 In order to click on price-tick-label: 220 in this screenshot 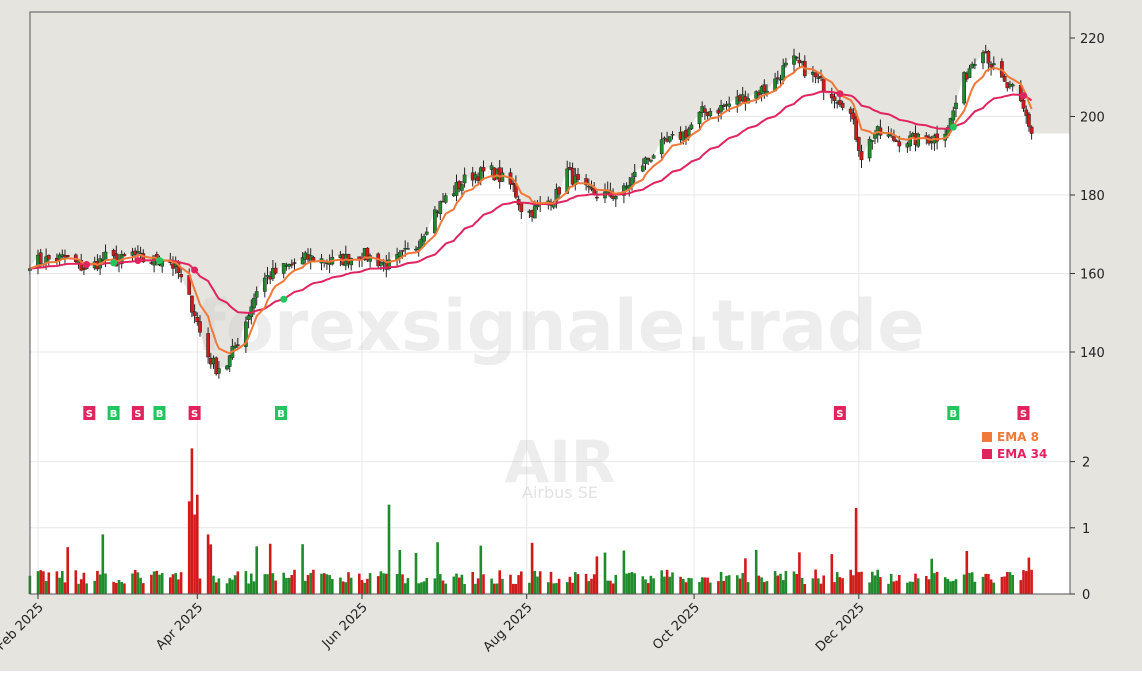, I will do `click(1092, 39)`.